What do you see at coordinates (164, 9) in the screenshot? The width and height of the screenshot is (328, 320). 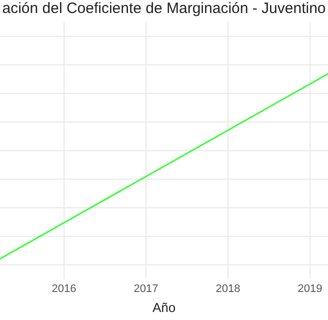 I see `chart-title: ación del Coeficiente de Marginación - Juventino` at bounding box center [164, 9].